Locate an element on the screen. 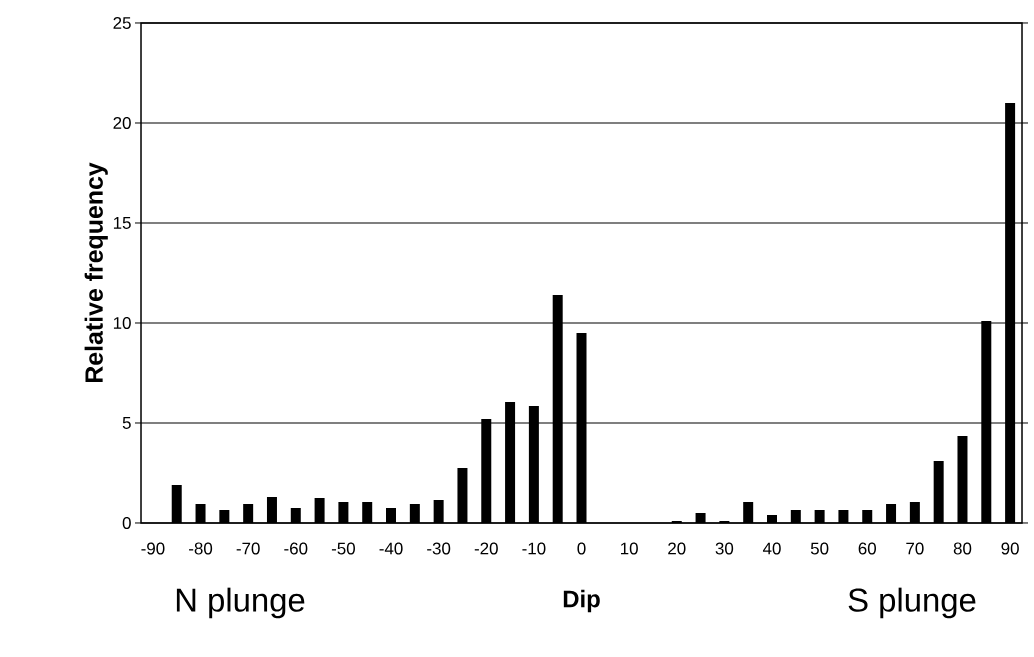  y-tick-label: 25 is located at coordinates (122, 22).